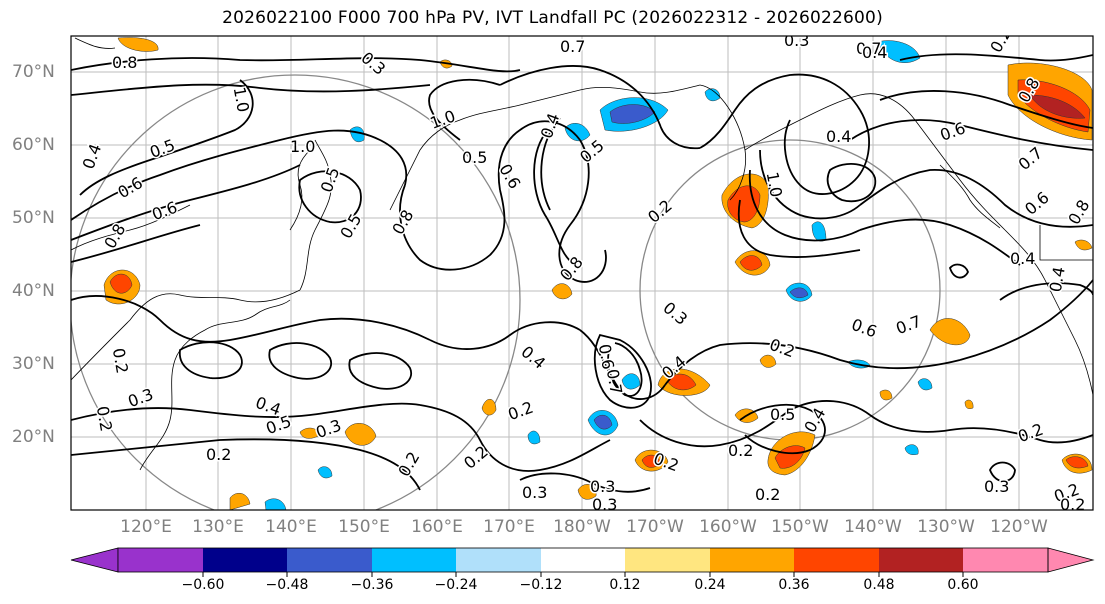 Image resolution: width=1105 pixels, height=604 pixels. Describe the element at coordinates (291, 527) in the screenshot. I see `lon-label: 140°E` at that location.